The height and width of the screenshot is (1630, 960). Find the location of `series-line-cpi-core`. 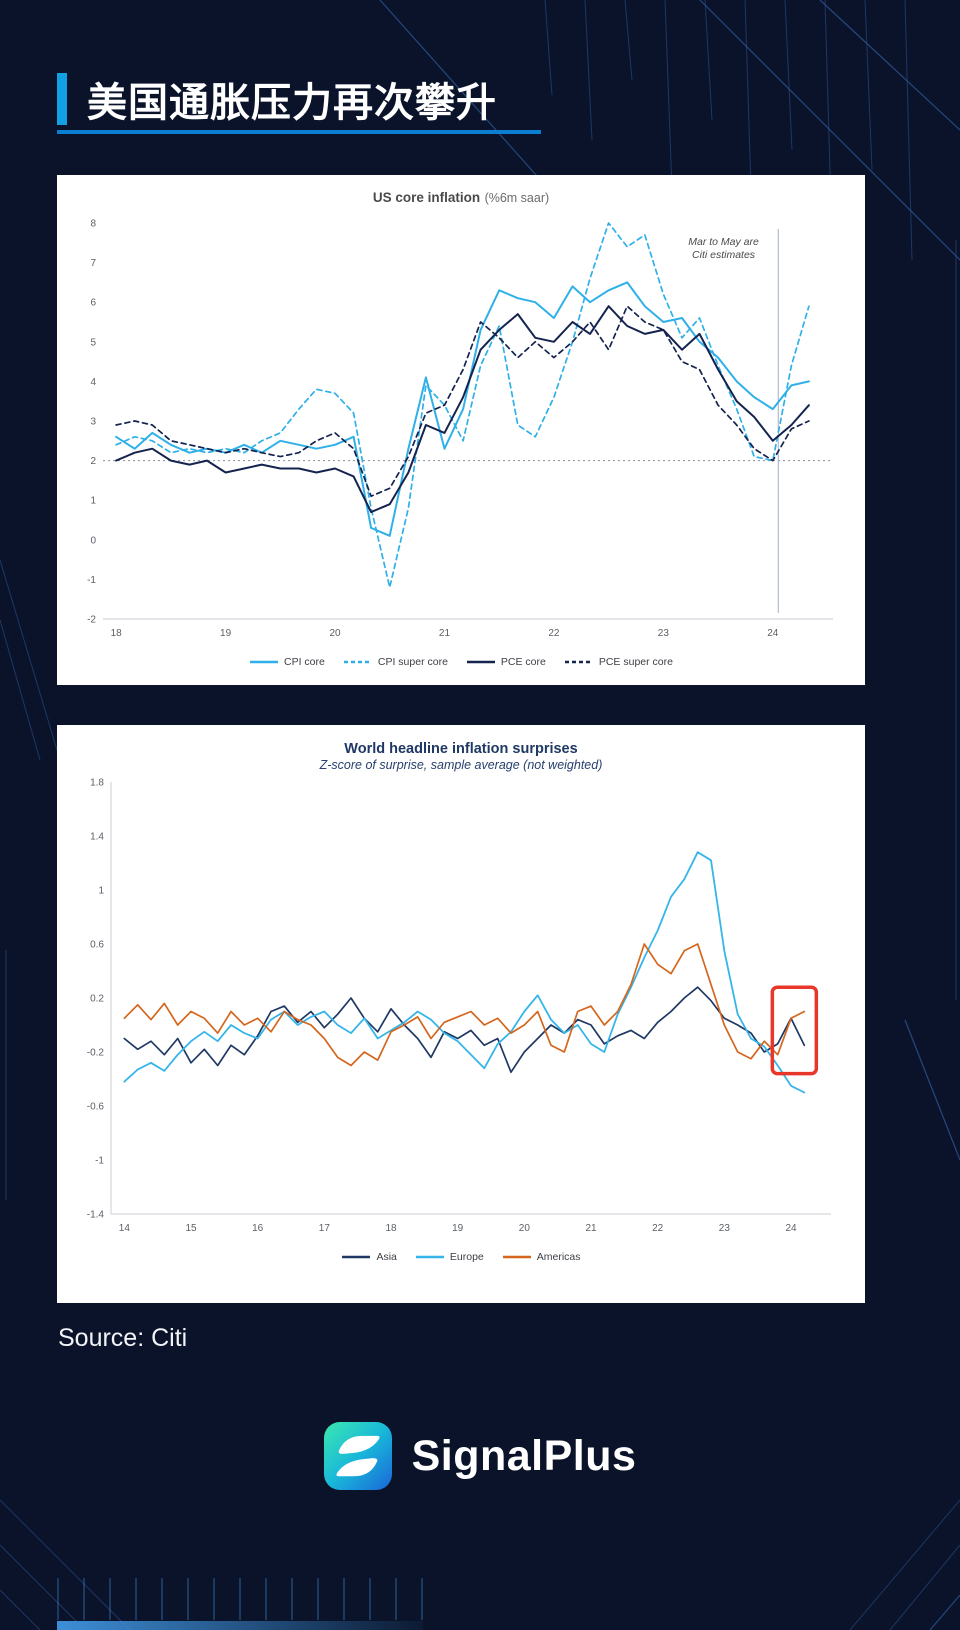

series-line-cpi-core is located at coordinates (462, 409).